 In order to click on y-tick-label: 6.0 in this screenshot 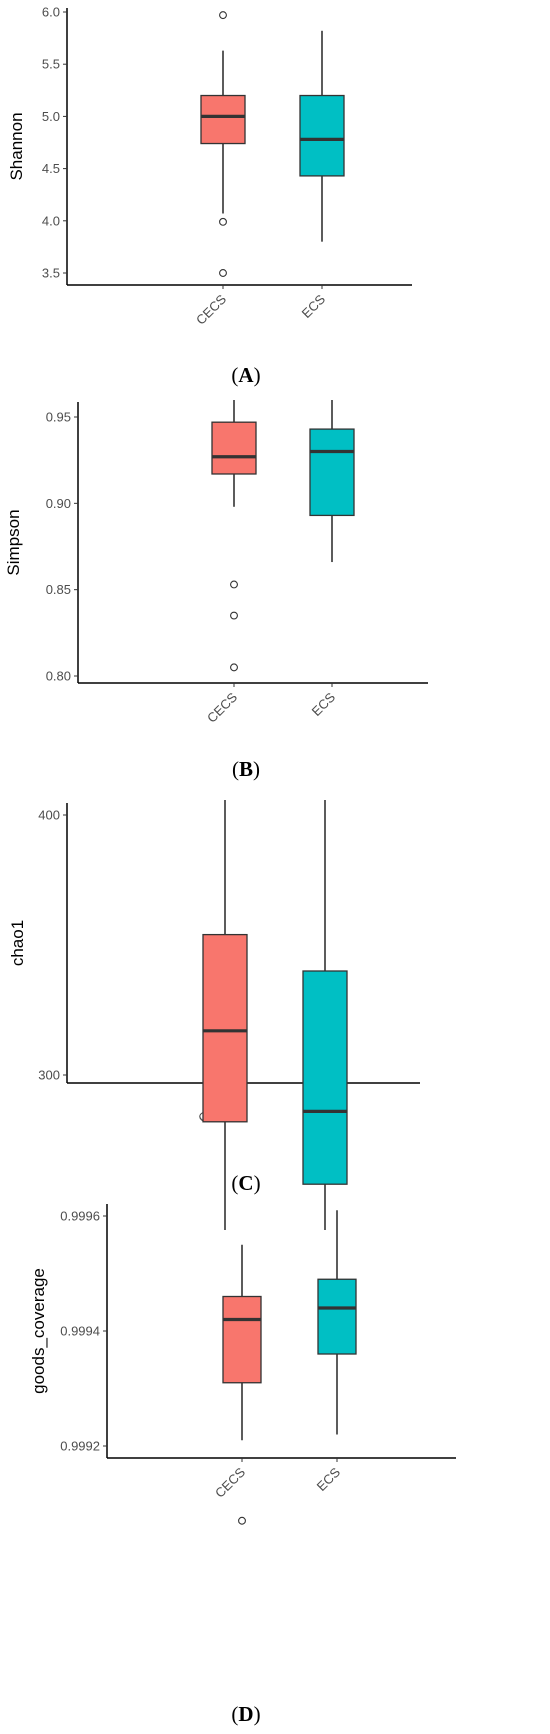, I will do `click(51, 12)`.